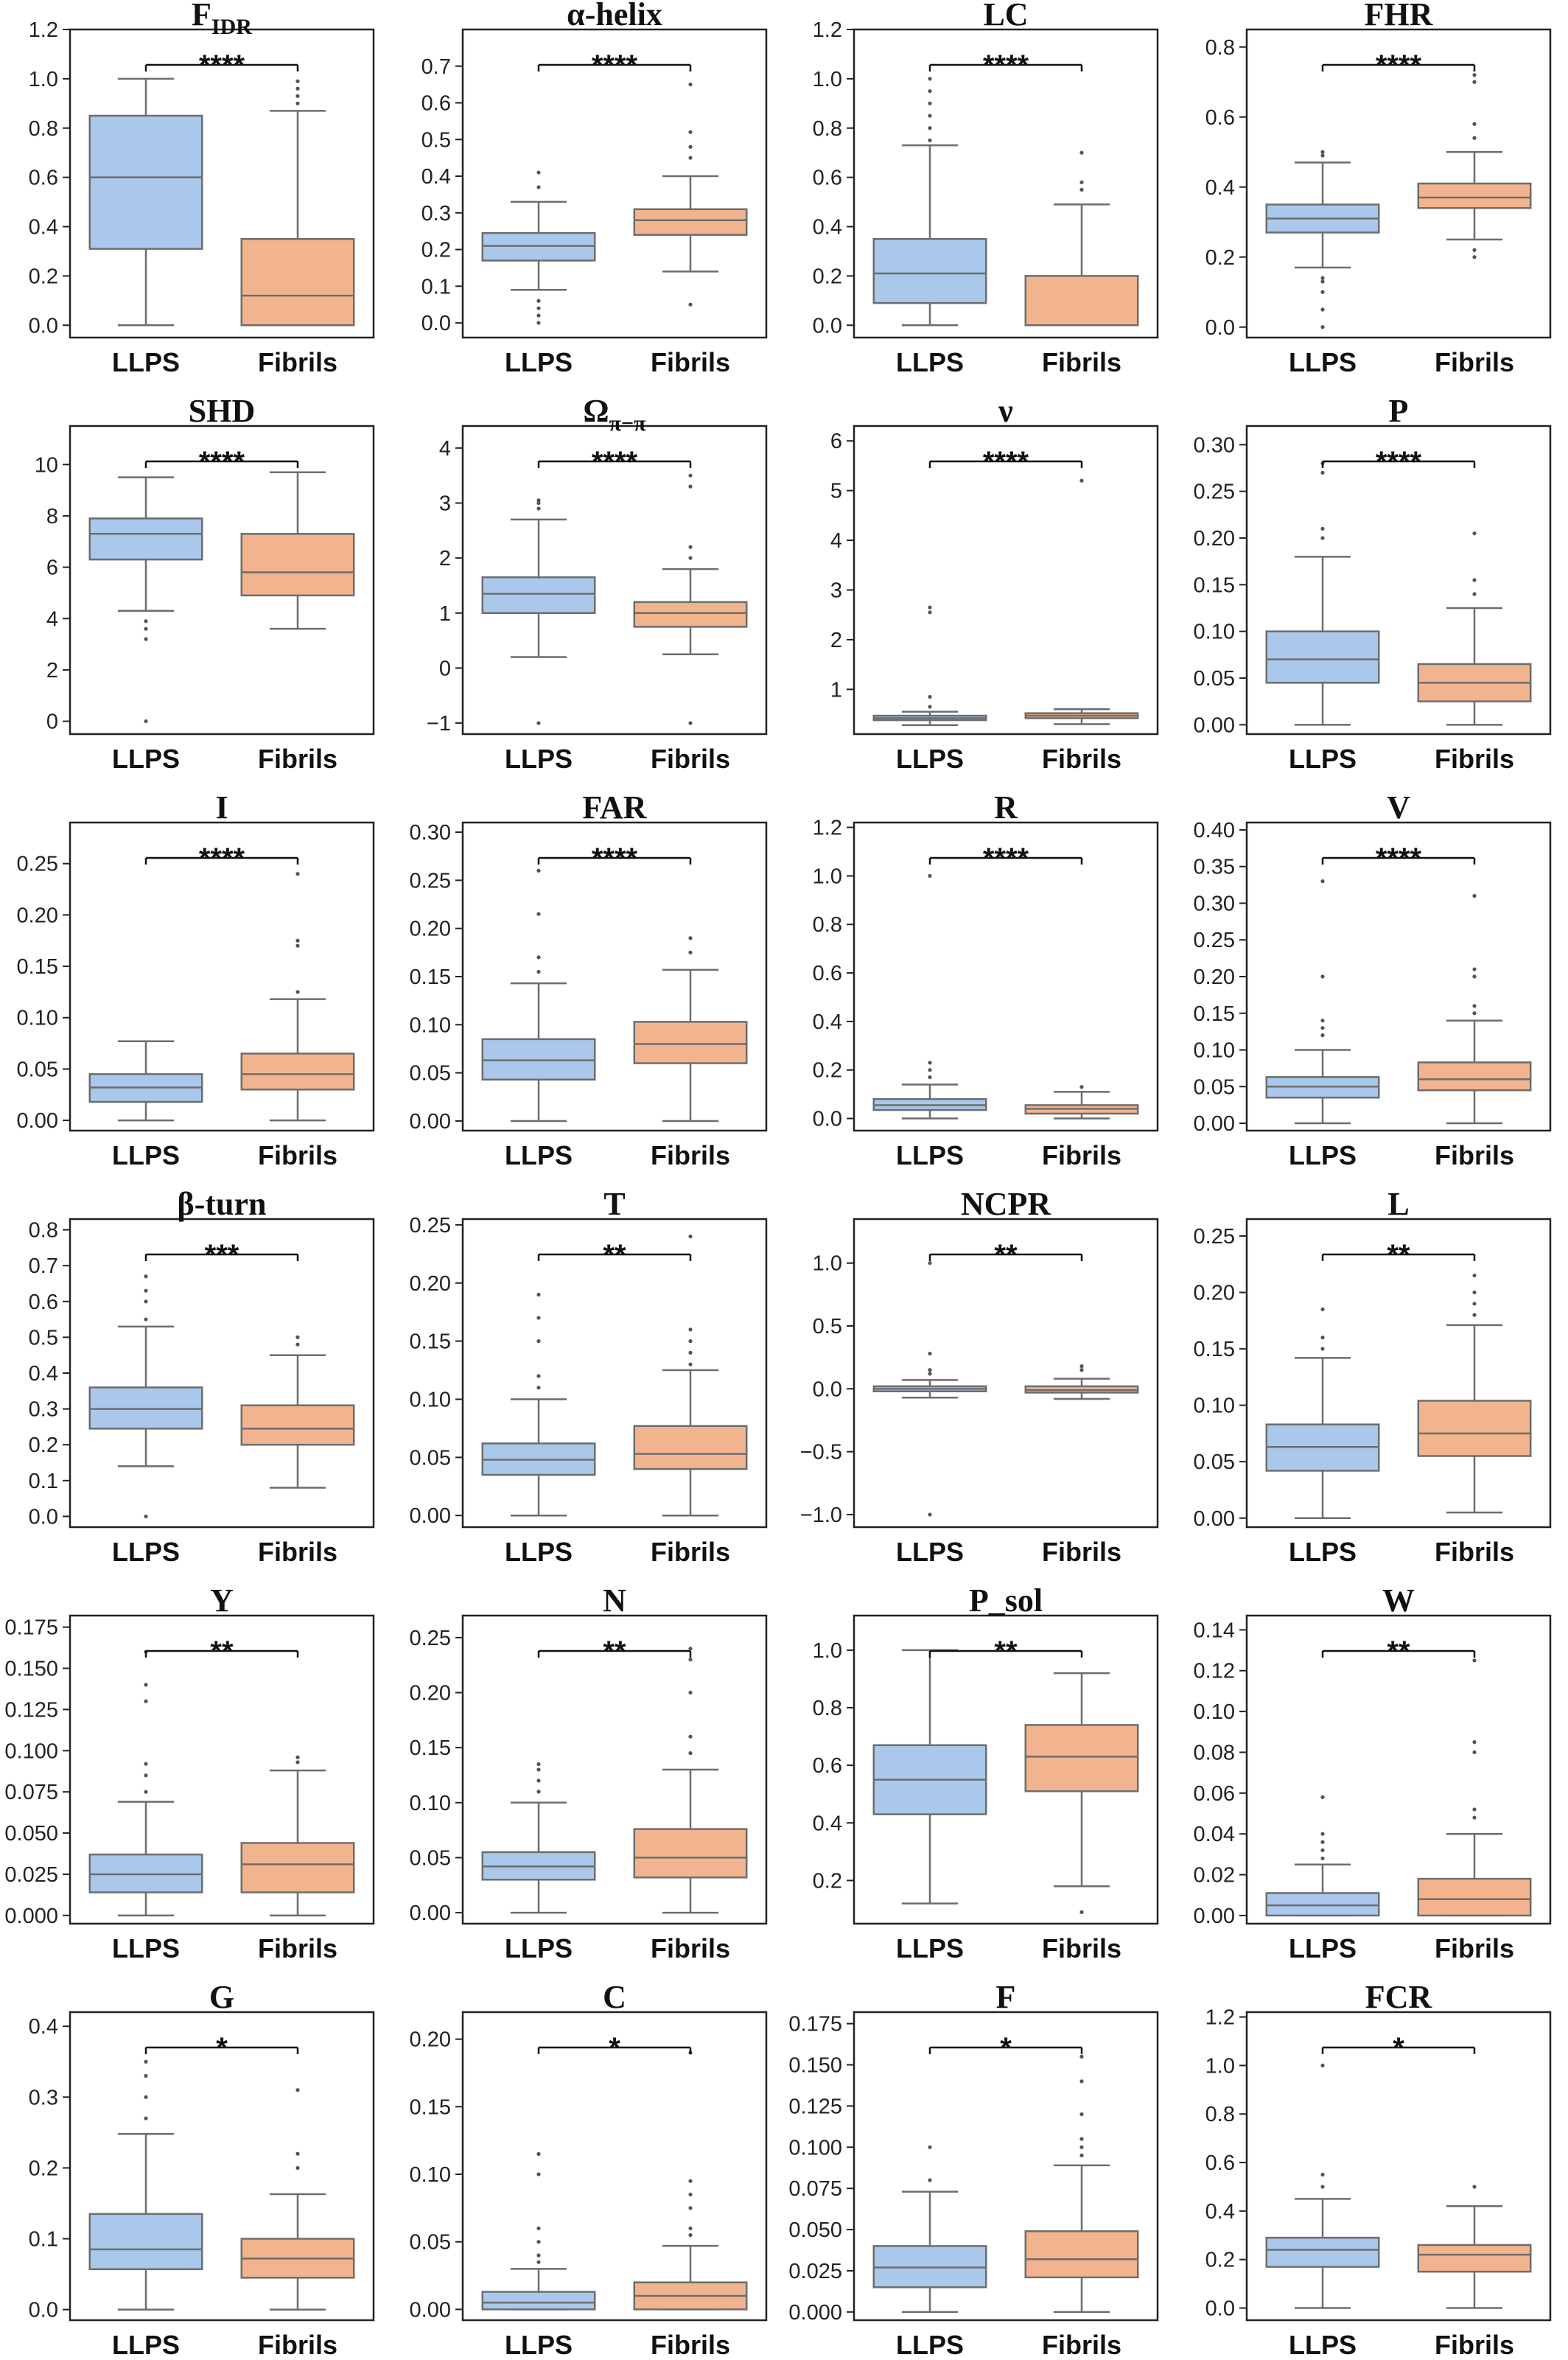 This screenshot has width=1568, height=2360. What do you see at coordinates (1006, 462) in the screenshot?
I see `significance-stars: ****` at bounding box center [1006, 462].